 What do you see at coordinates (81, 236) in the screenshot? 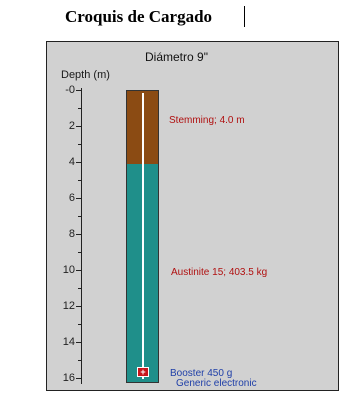
I see `depth-axis-line` at bounding box center [81, 236].